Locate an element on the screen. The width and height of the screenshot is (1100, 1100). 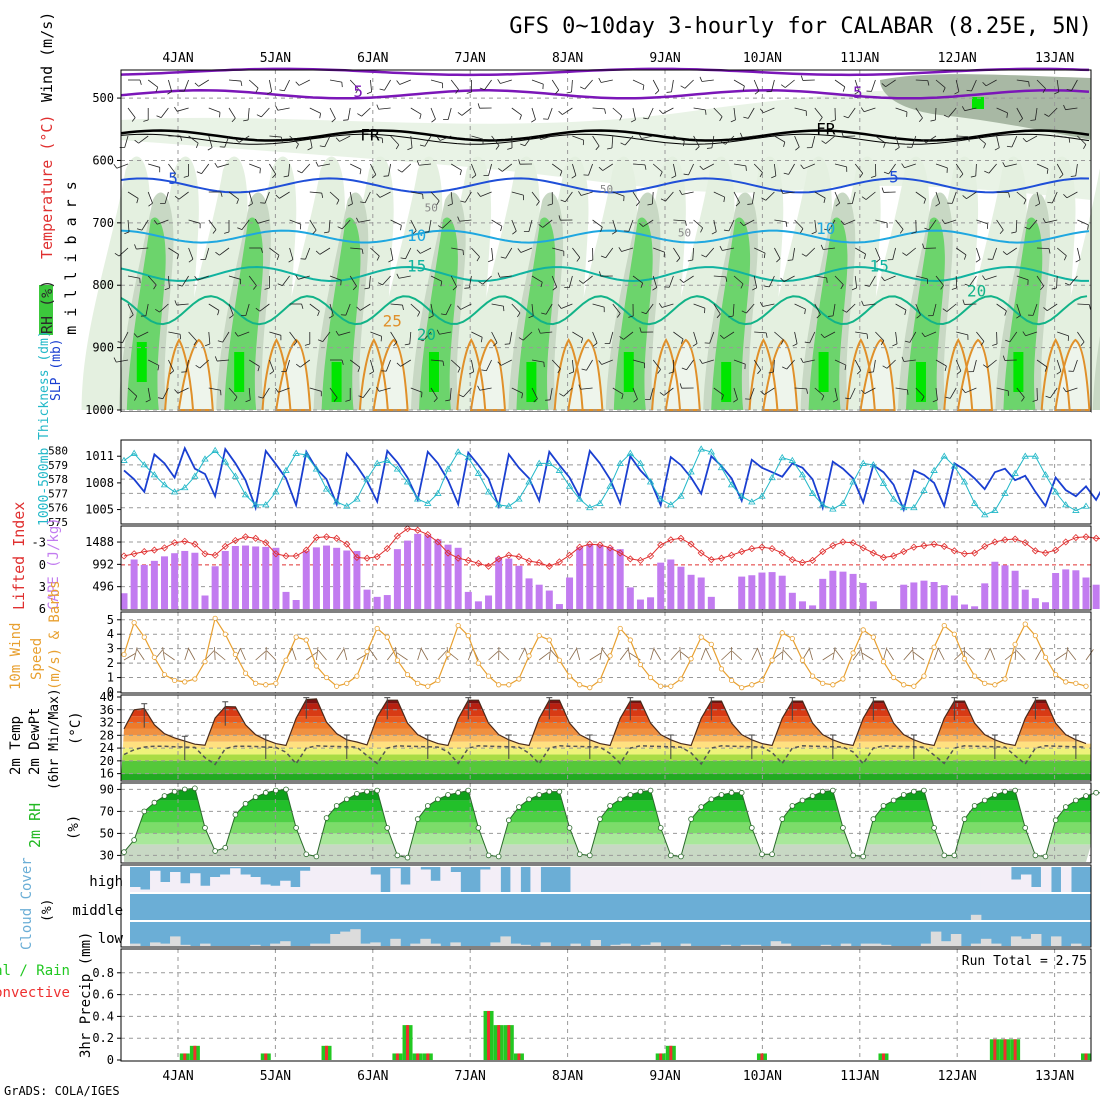
contour-label: FR is located at coordinates (370, 134).